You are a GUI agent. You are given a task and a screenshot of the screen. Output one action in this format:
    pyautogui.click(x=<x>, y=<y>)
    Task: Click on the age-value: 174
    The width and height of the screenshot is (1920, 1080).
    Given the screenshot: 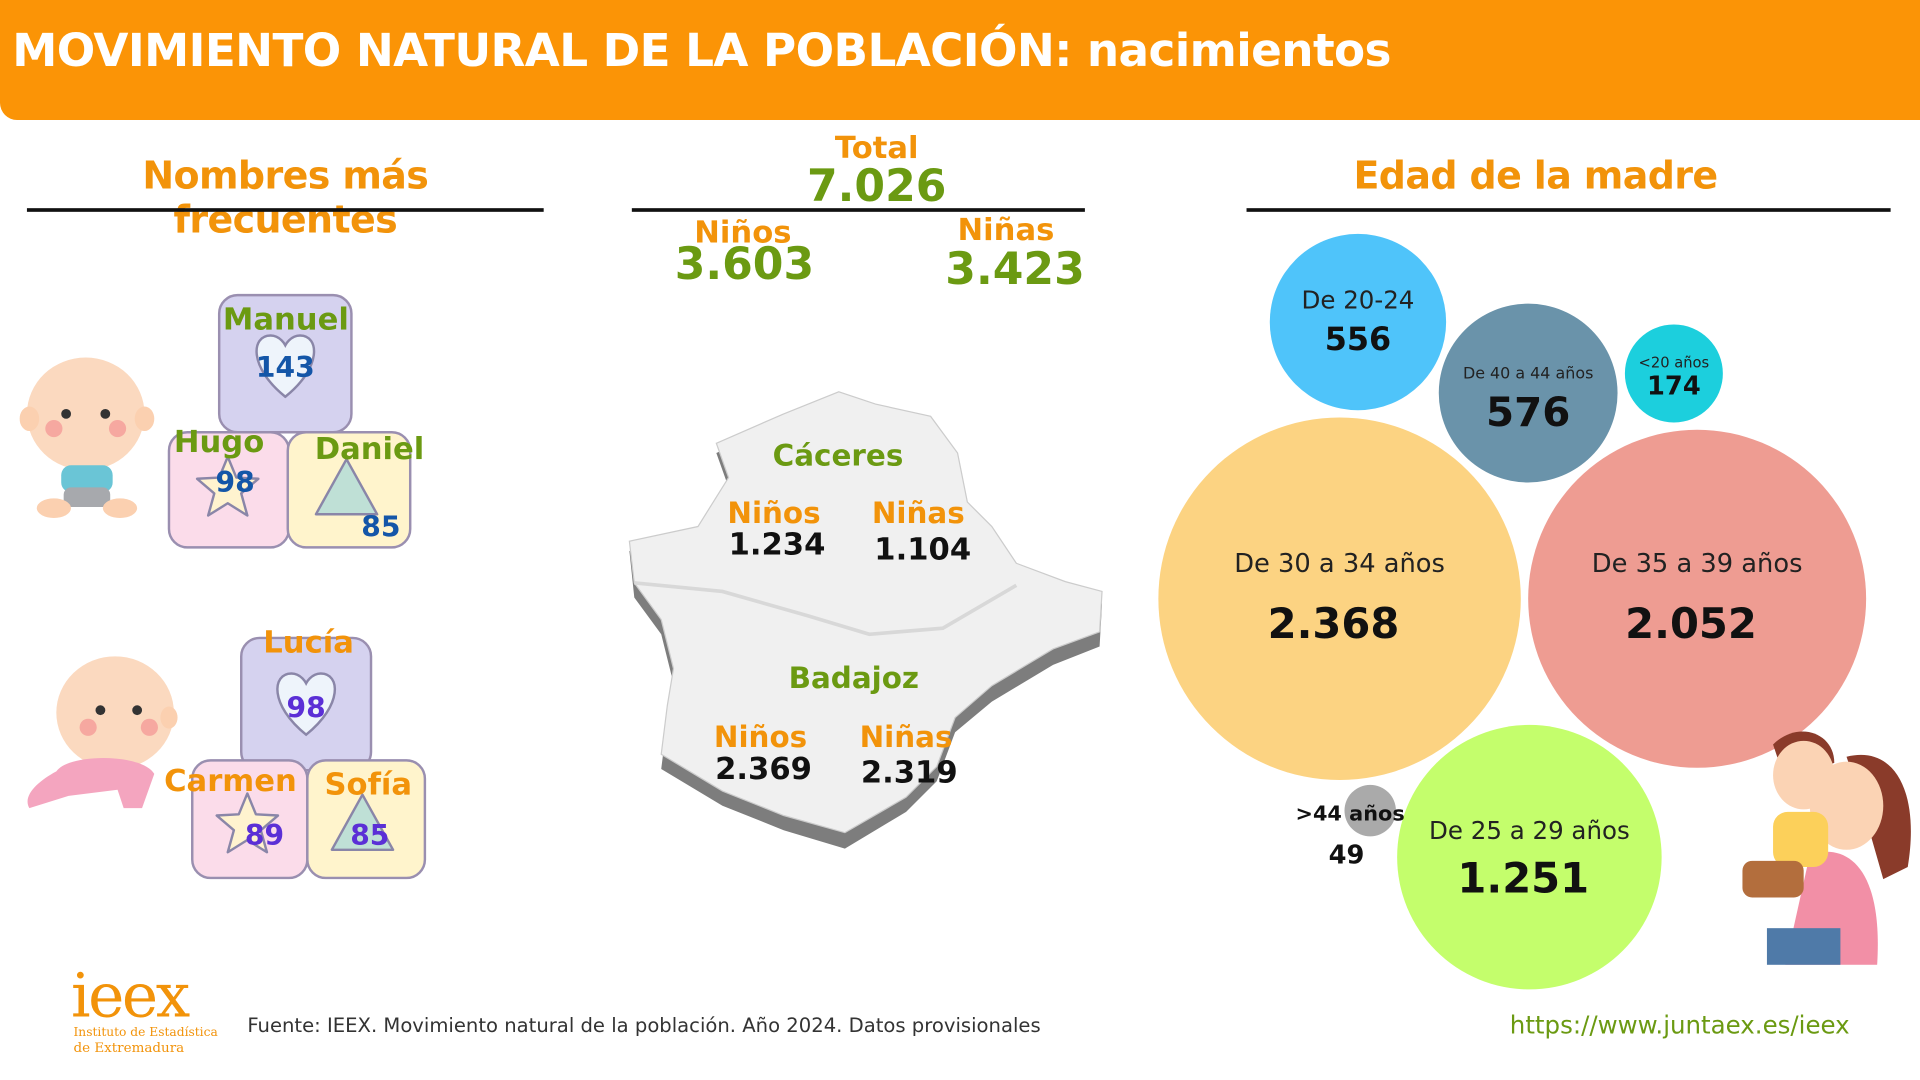 What is the action you would take?
    pyautogui.click(x=1674, y=386)
    